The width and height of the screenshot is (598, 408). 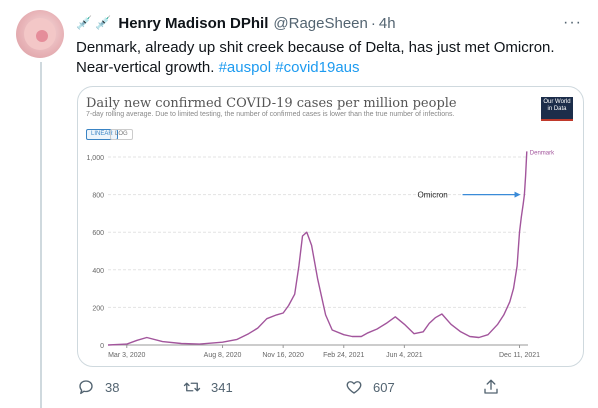 I want to click on x-tick-label: Mar 3, 2020, so click(x=126, y=355).